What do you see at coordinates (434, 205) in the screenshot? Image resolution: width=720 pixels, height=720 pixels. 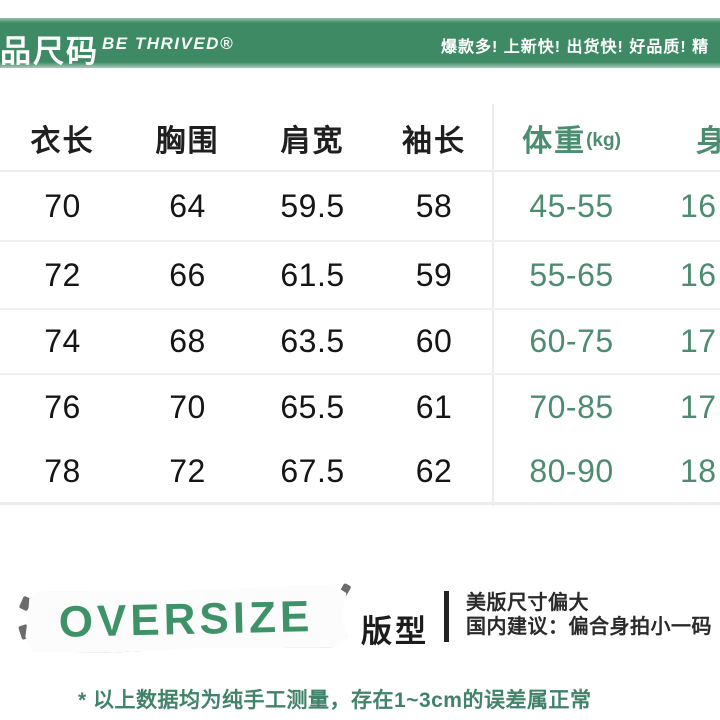 I see `cell-sleeve: 58` at bounding box center [434, 205].